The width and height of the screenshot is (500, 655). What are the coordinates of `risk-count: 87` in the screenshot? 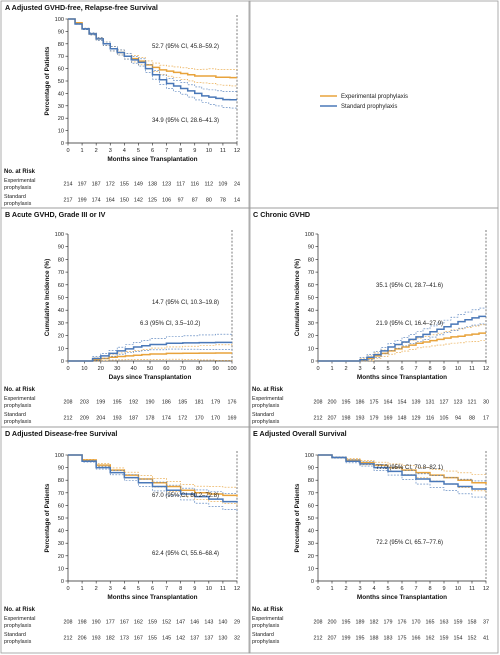 It's located at (195, 201).